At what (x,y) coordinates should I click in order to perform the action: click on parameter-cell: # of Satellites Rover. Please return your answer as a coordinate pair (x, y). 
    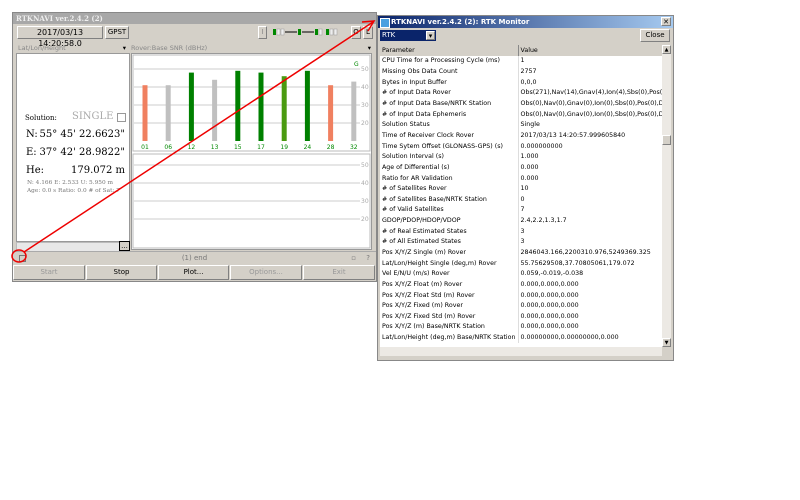
    Looking at the image, I should click on (449, 188).